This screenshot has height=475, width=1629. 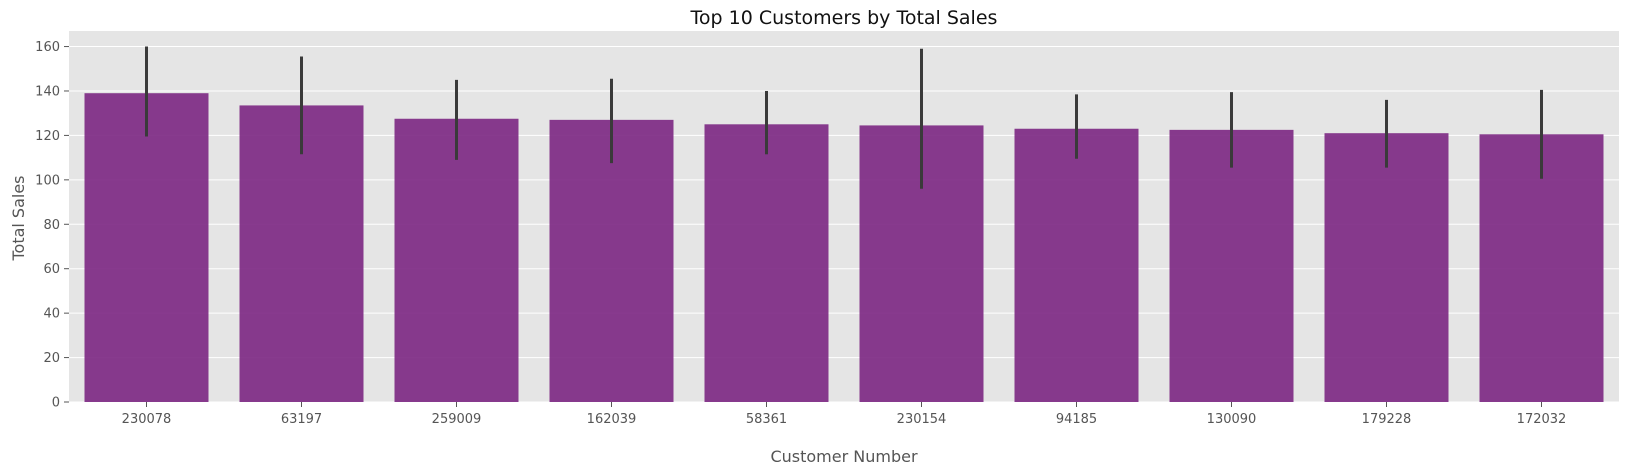 I want to click on y-axis-ticks: 0 20 40 60 80 100 120 140 160, so click(x=52, y=225).